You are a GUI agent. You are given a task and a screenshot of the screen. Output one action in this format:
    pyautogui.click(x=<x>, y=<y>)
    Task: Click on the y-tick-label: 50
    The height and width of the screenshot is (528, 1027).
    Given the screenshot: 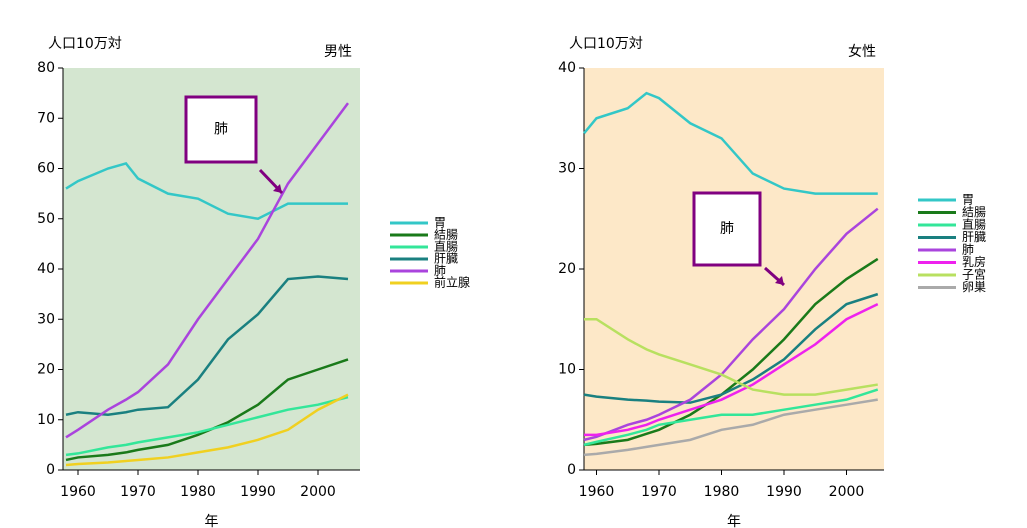 What is the action you would take?
    pyautogui.click(x=46, y=219)
    